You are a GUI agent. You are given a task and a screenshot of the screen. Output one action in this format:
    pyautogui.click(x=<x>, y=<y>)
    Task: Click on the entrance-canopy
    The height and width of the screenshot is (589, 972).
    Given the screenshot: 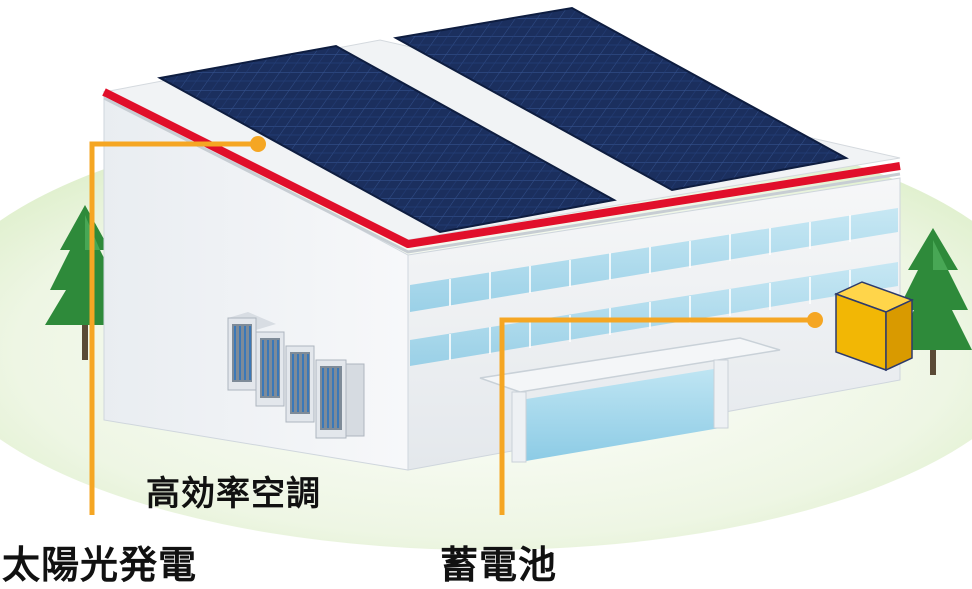 What is the action you would take?
    pyautogui.click(x=630, y=365)
    